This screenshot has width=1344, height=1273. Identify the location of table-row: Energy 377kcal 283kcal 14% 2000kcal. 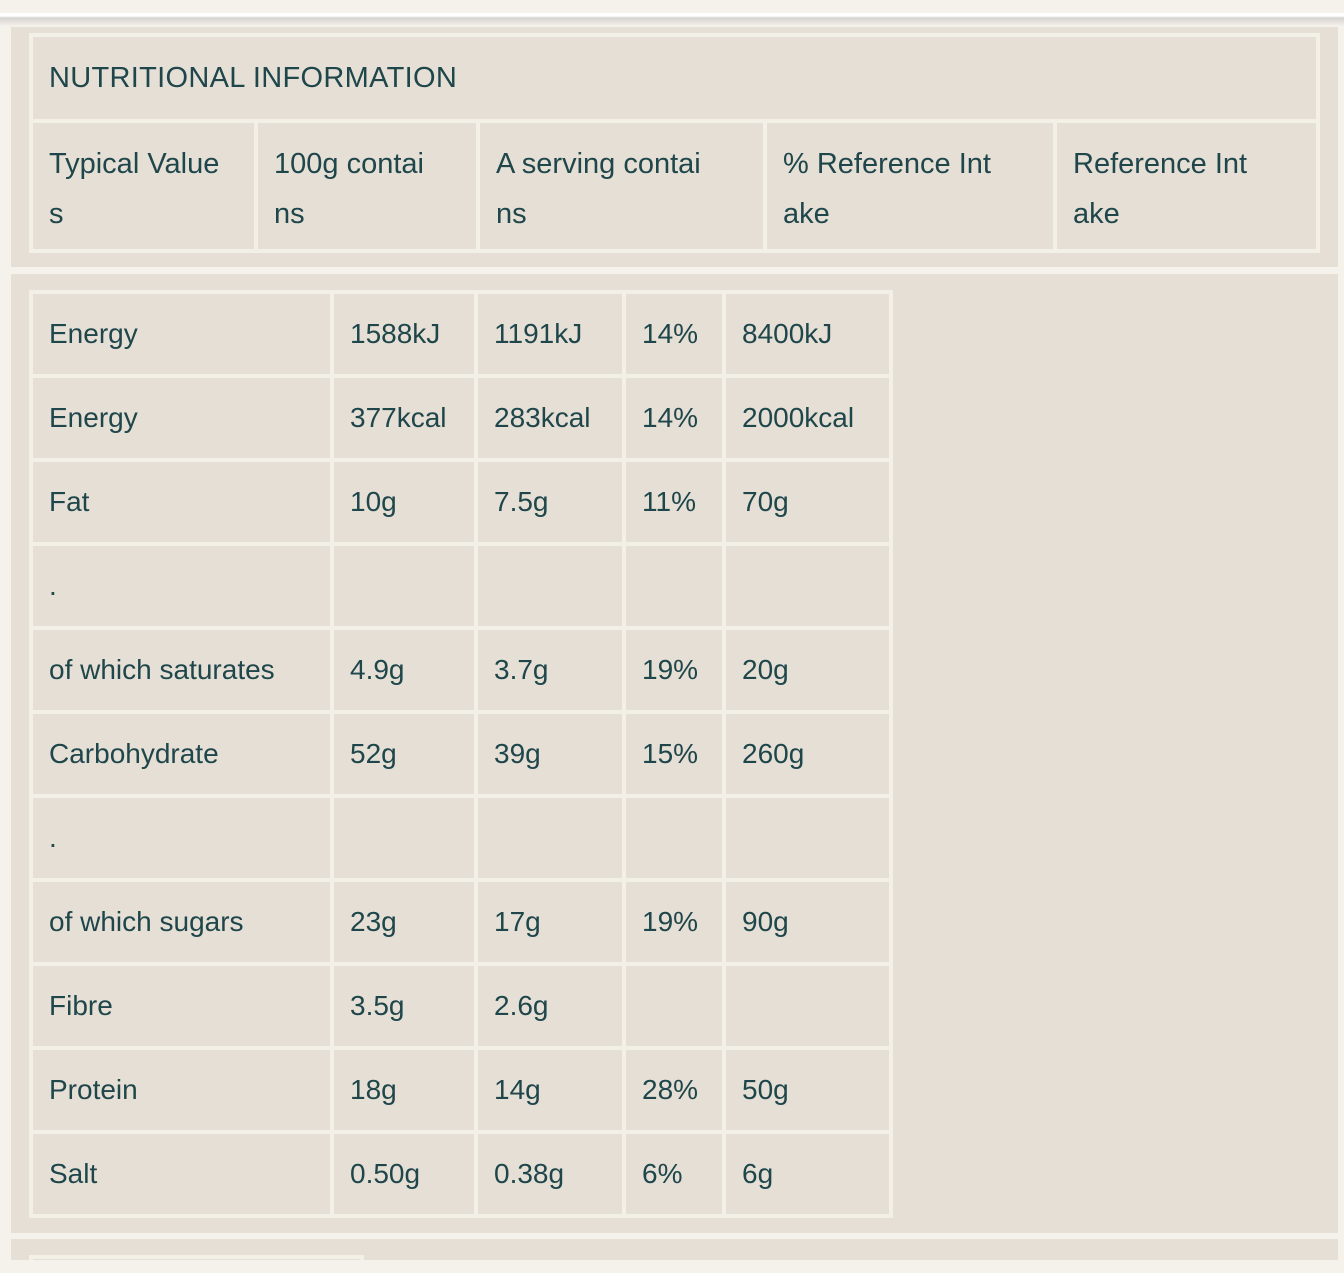
(461, 418).